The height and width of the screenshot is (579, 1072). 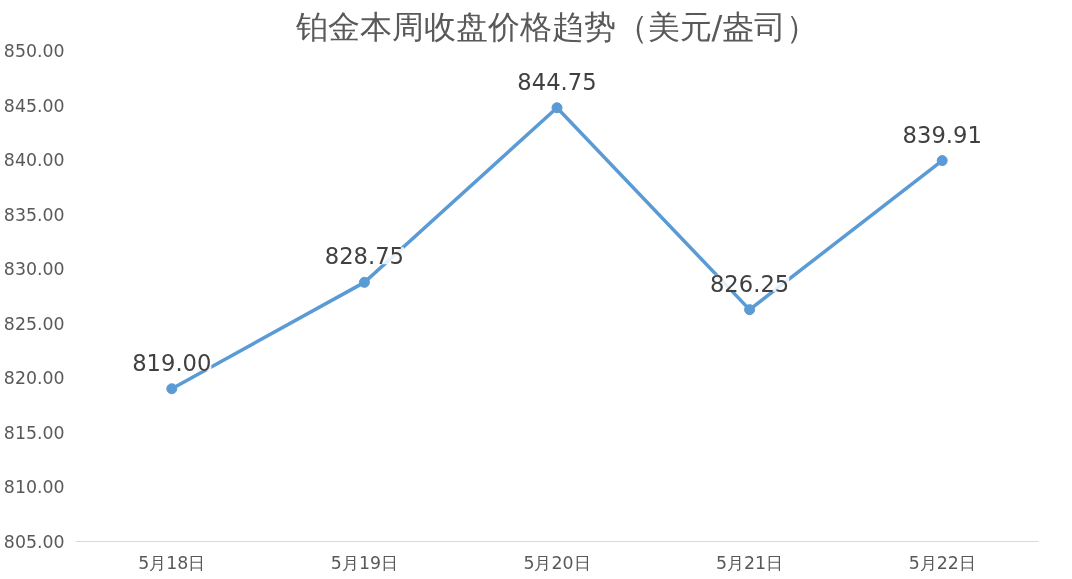 I want to click on y-tick-label: 835.00, so click(x=34, y=214).